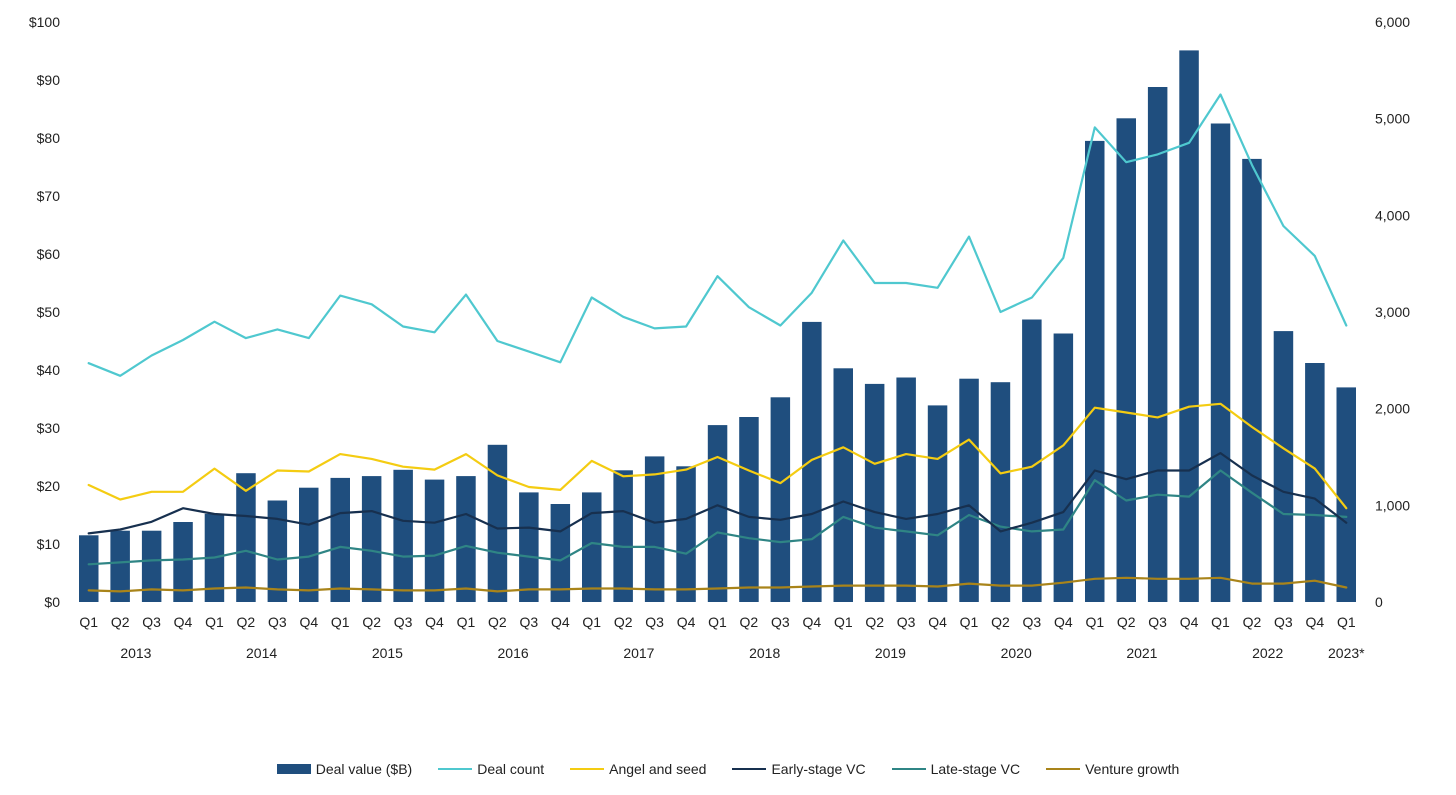 Image resolution: width=1456 pixels, height=795 pixels. Describe the element at coordinates (49, 80) in the screenshot. I see `left-axis-tick-label: $90` at that location.